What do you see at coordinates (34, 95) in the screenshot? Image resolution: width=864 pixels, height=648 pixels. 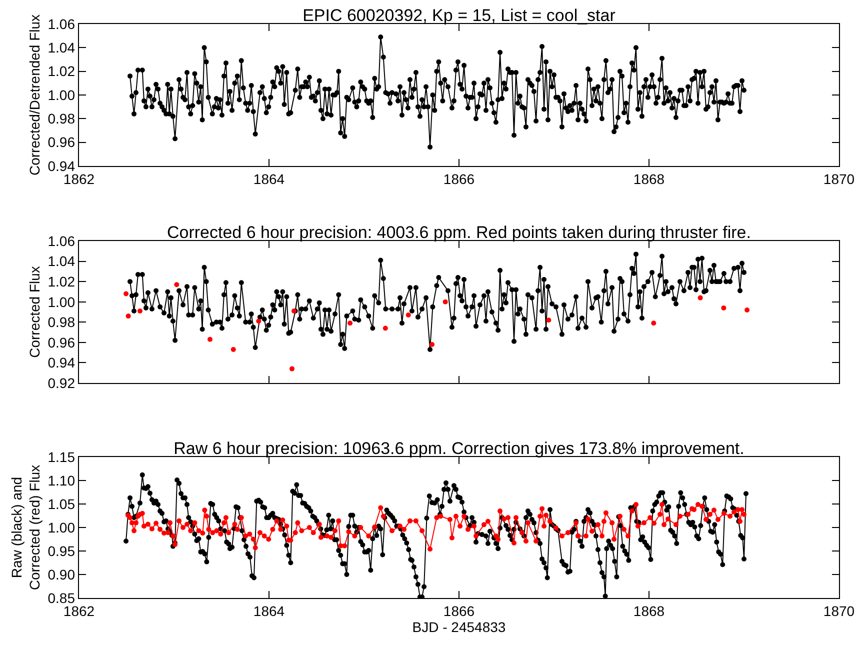 I see `y-axis-title: Corrected/Detrended Flux` at bounding box center [34, 95].